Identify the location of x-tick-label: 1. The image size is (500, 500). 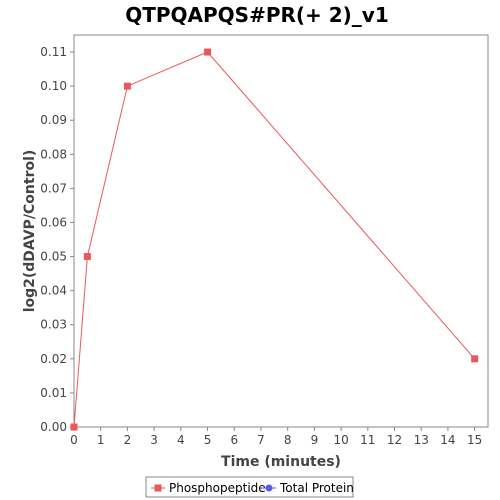
(101, 440).